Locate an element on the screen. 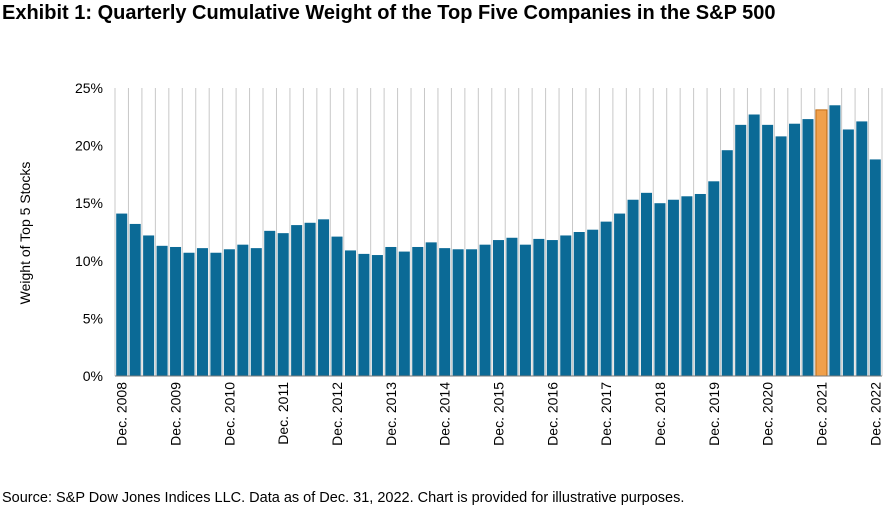  x-tick-label: Dec. 2010 is located at coordinates (229, 414).